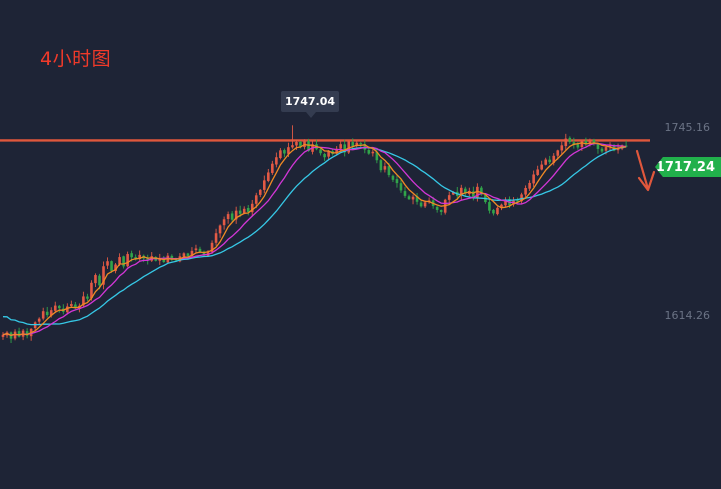 Image resolution: width=721 pixels, height=489 pixels. Describe the element at coordinates (687, 315) in the screenshot. I see `y-tick-lower: 1614.26` at that location.